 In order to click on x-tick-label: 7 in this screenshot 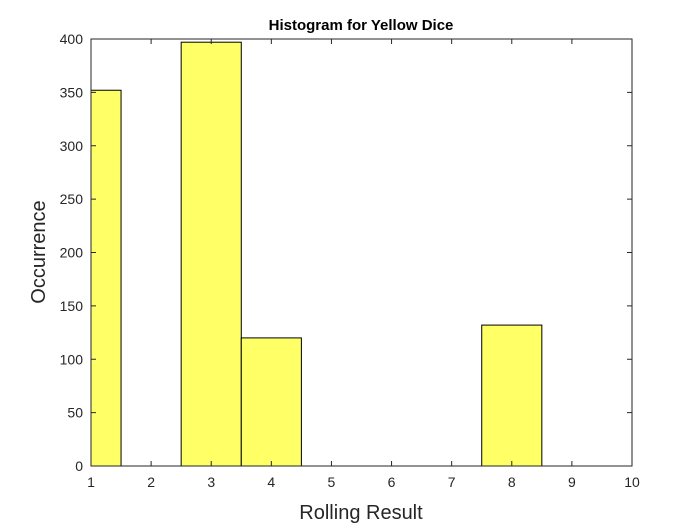, I will do `click(452, 482)`.